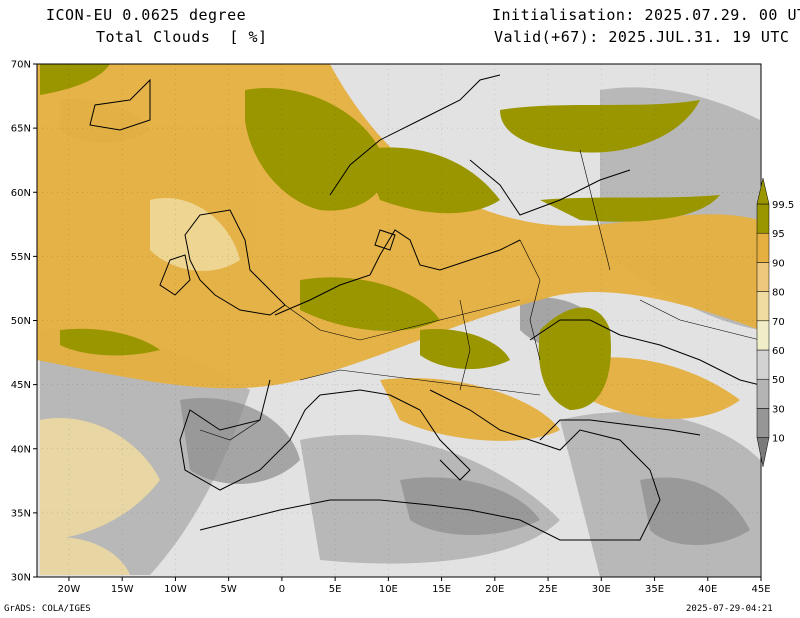  What do you see at coordinates (763, 191) in the screenshot?
I see `colorbar-arrow-high` at bounding box center [763, 191].